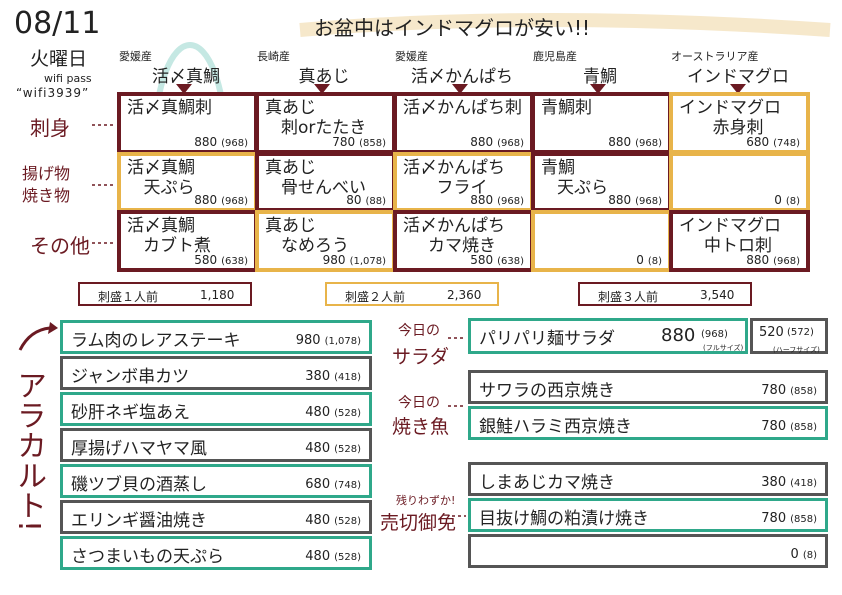 This screenshot has width=842, height=595. Describe the element at coordinates (648, 479) in the screenshot. I see `soldout-item: しまあじカマ焼き 380 (418)` at that location.